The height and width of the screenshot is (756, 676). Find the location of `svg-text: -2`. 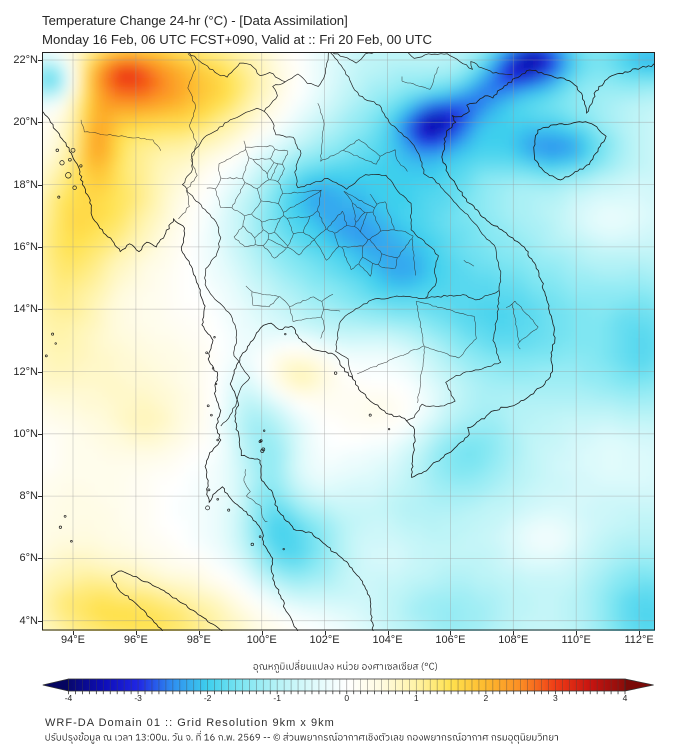

svg-text: -2 is located at coordinates (208, 698).